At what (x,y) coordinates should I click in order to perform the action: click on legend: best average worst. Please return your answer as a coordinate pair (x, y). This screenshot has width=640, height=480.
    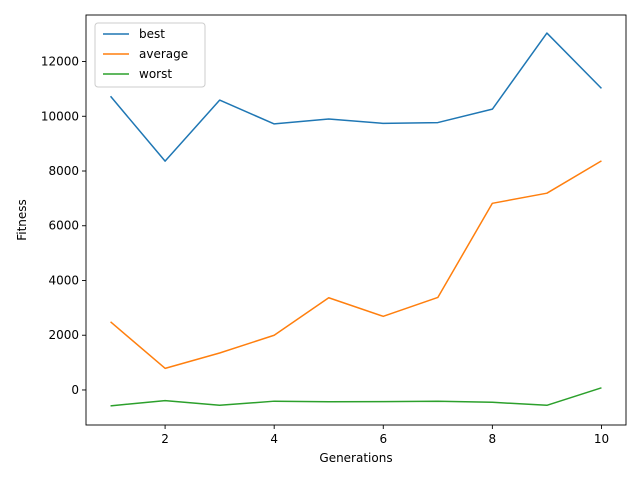
    Looking at the image, I should click on (150, 55).